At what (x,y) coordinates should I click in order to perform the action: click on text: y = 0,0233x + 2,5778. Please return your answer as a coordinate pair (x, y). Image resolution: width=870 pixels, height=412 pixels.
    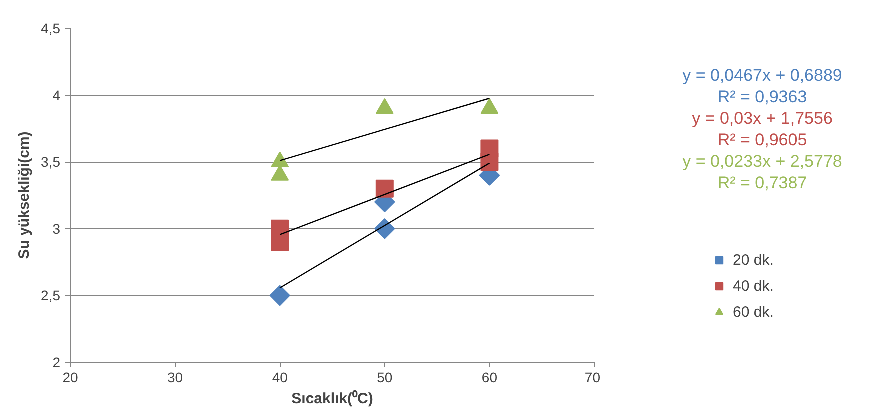
    Looking at the image, I should click on (762, 162).